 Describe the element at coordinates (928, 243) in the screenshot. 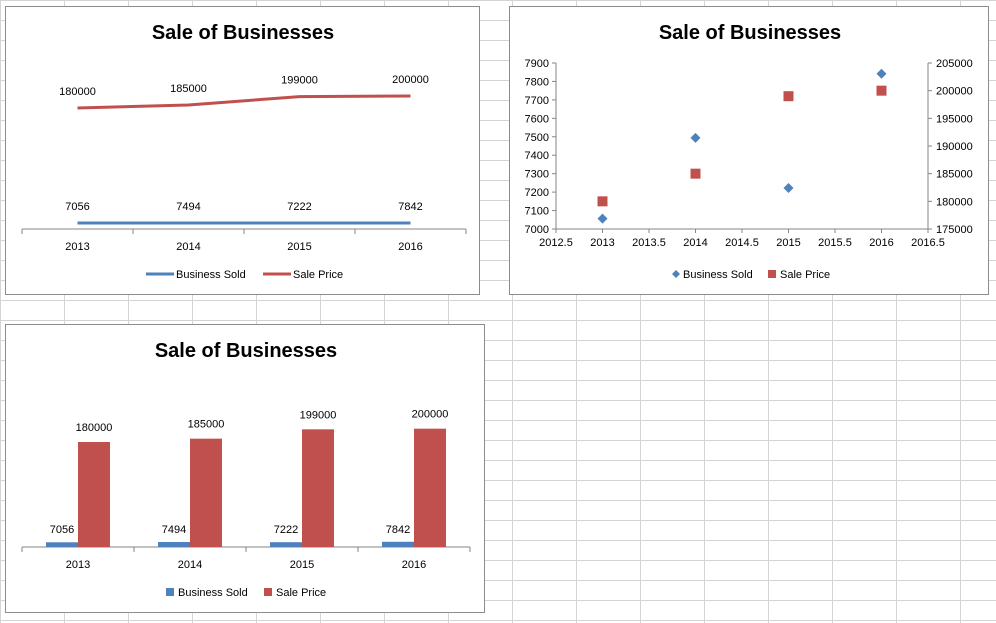

I see `x-tick-label: 2016.5` at that location.